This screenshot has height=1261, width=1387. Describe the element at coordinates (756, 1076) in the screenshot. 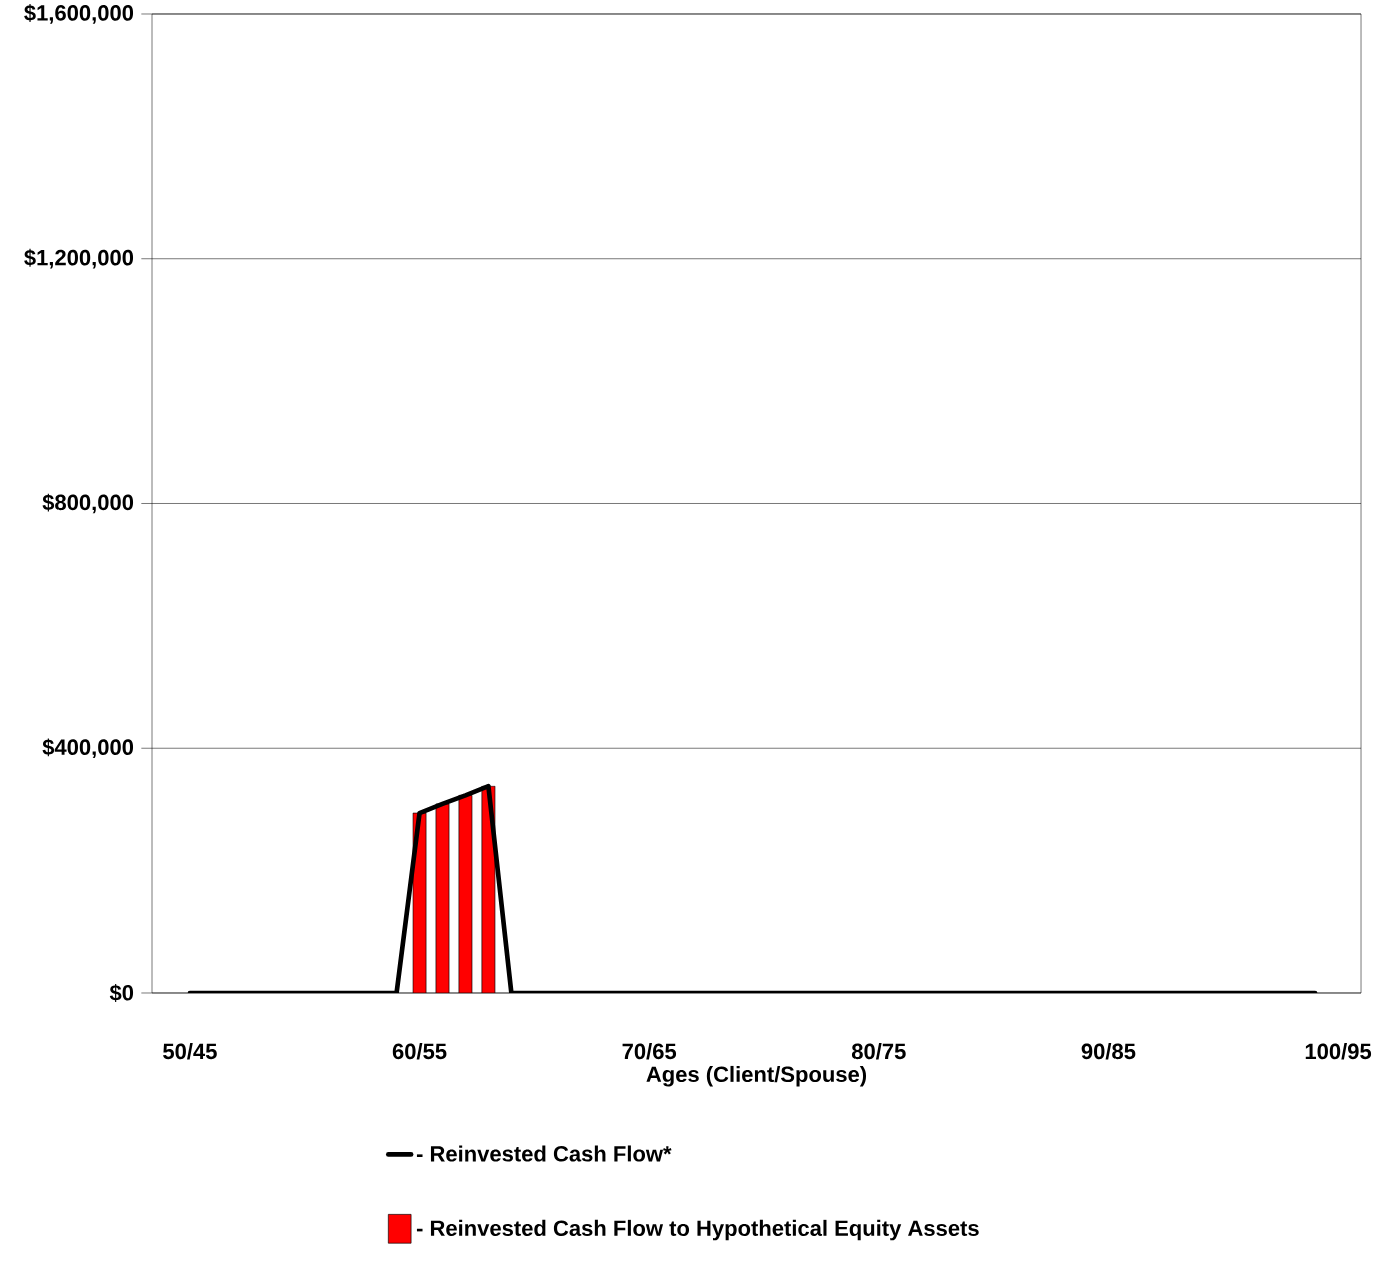

I see `x-axis-title: Ages (Client/Spouse)` at that location.